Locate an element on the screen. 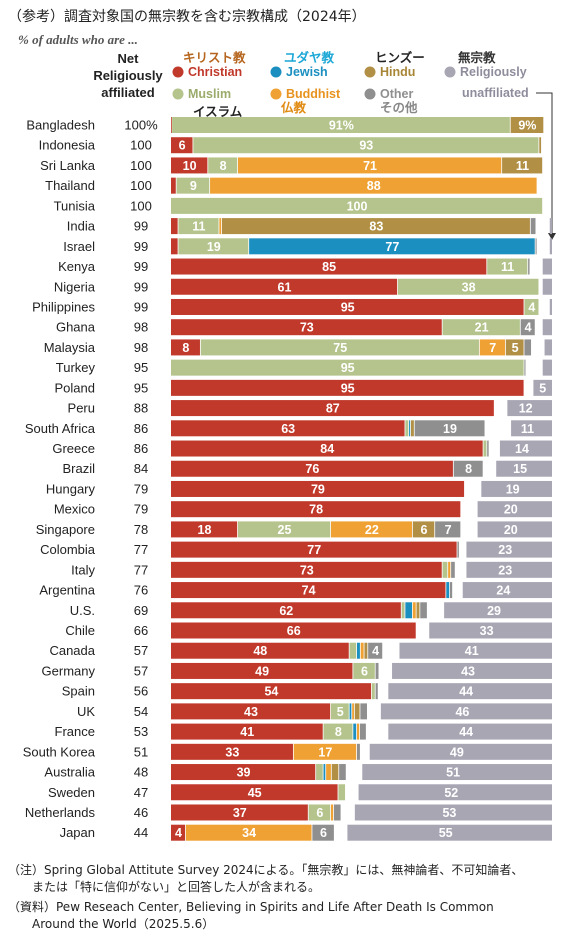 Image resolution: width=564 pixels, height=944 pixels. net-value: 78 is located at coordinates (141, 529).